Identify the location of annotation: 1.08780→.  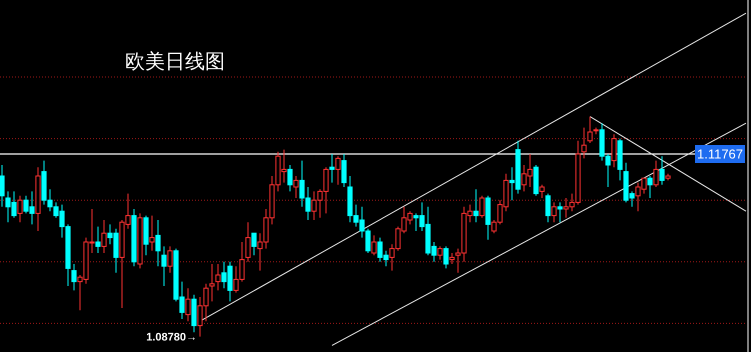
(171, 338).